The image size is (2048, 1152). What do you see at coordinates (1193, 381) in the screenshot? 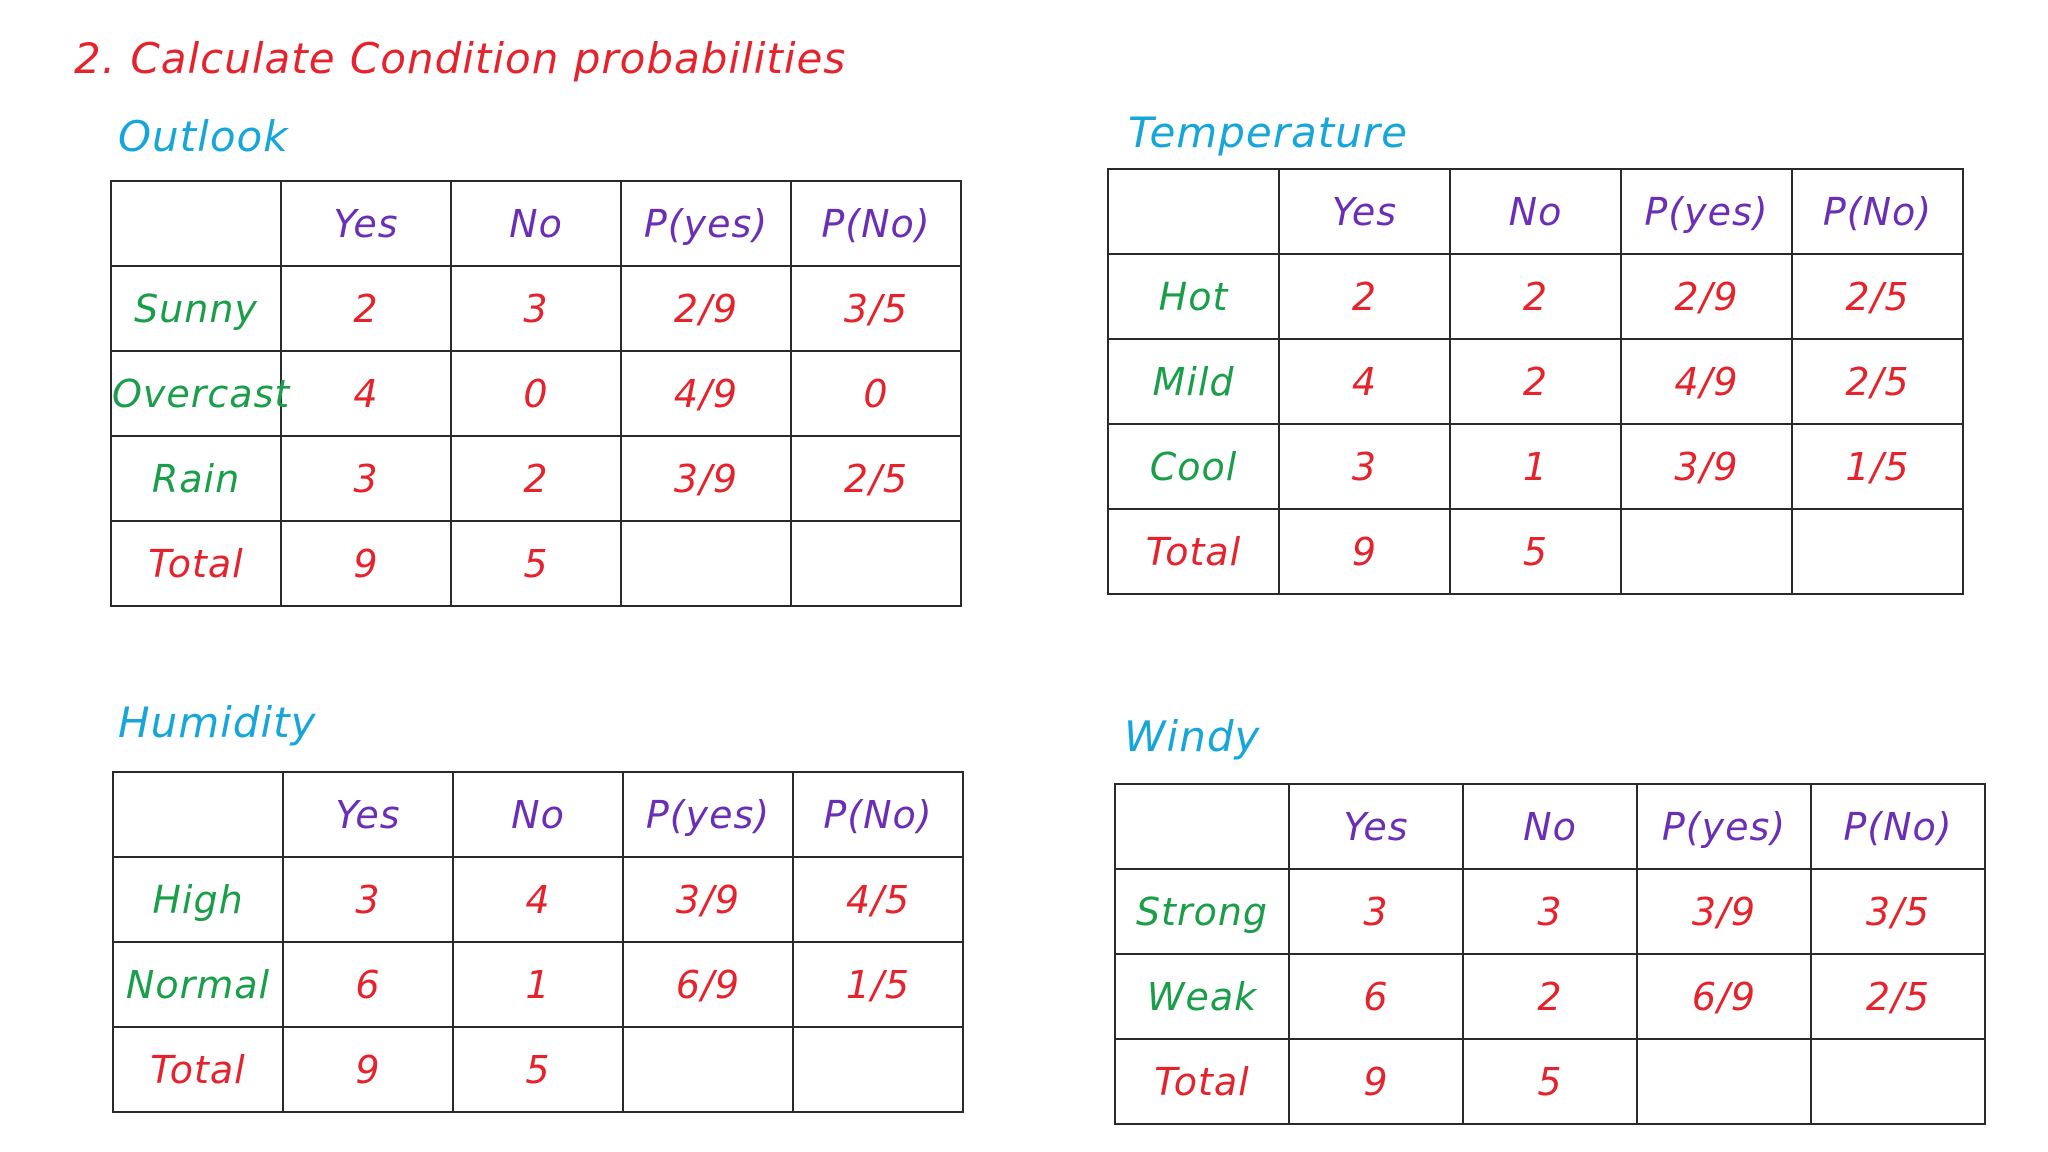
I see `row-label: Mild` at bounding box center [1193, 381].